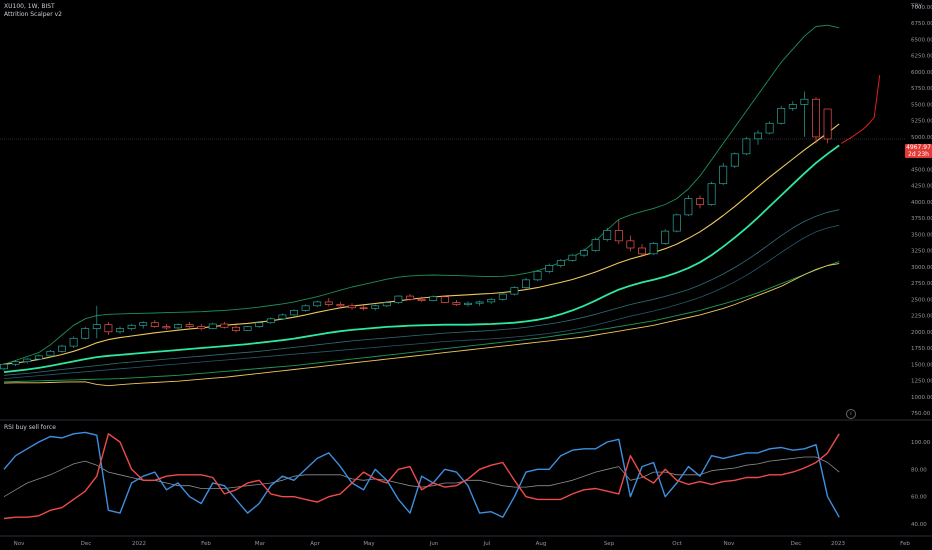  I want to click on currency-label: TRY, so click(917, 6).